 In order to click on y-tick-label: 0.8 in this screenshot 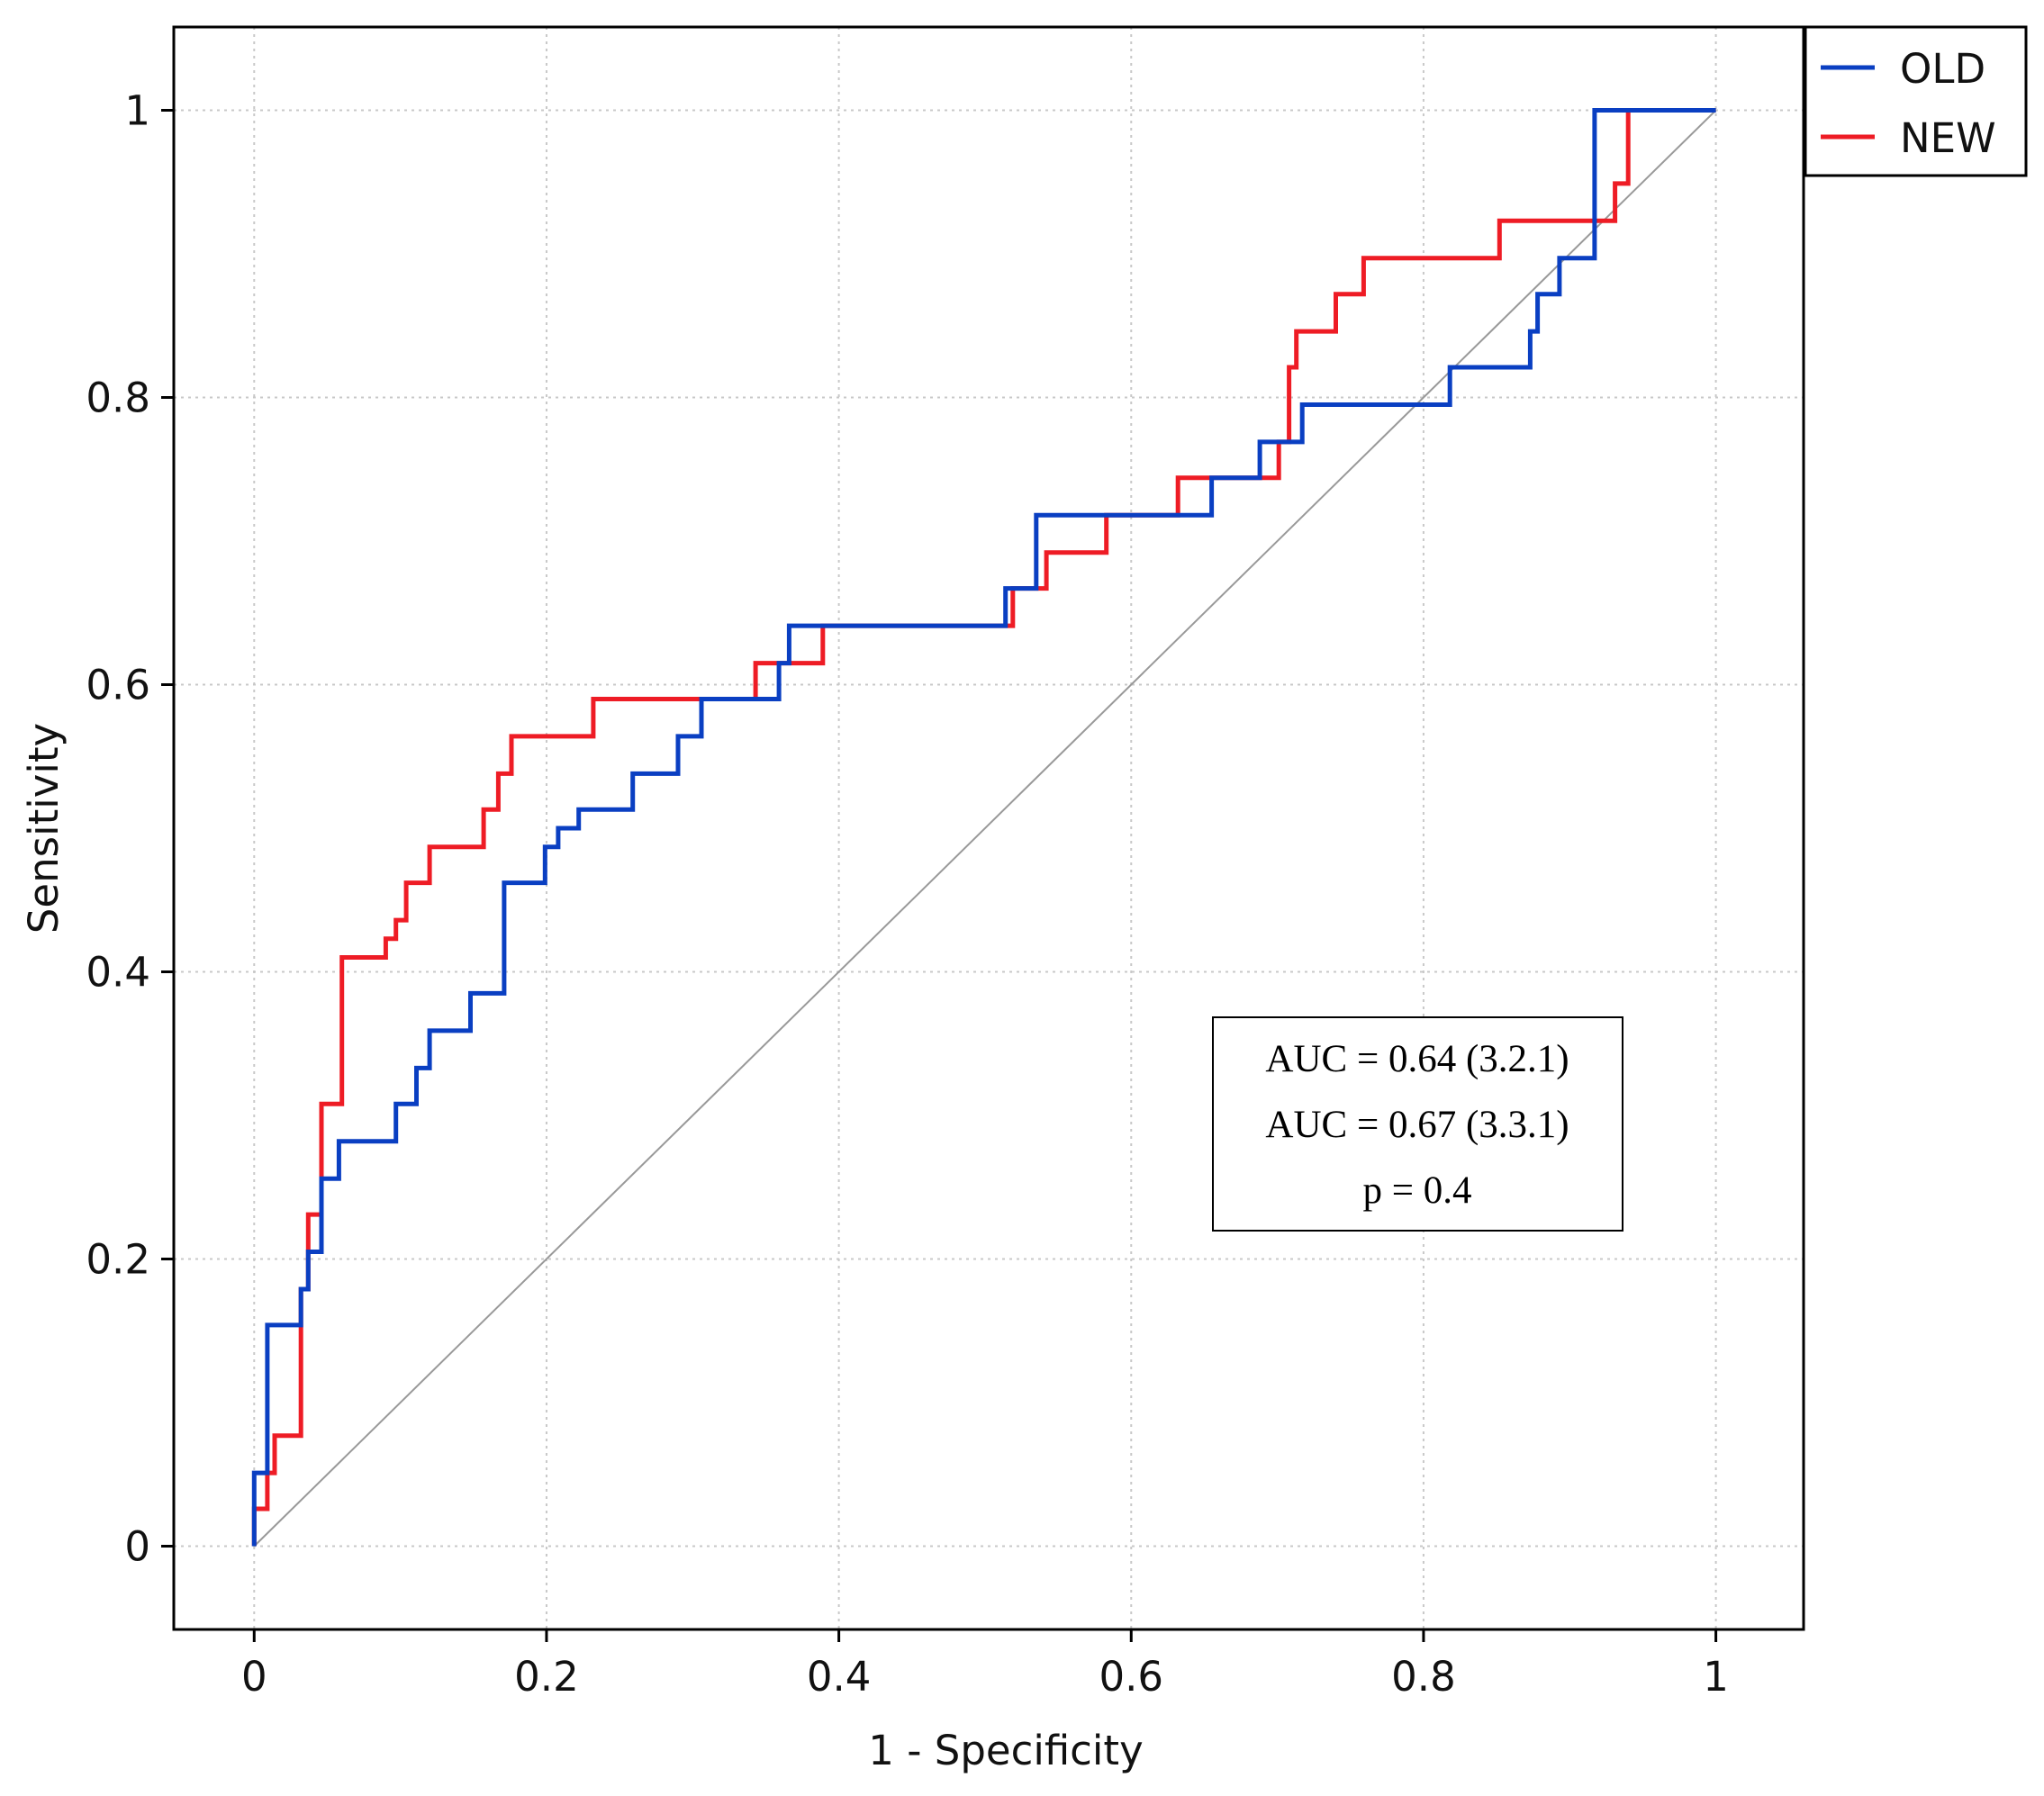, I will do `click(118, 398)`.